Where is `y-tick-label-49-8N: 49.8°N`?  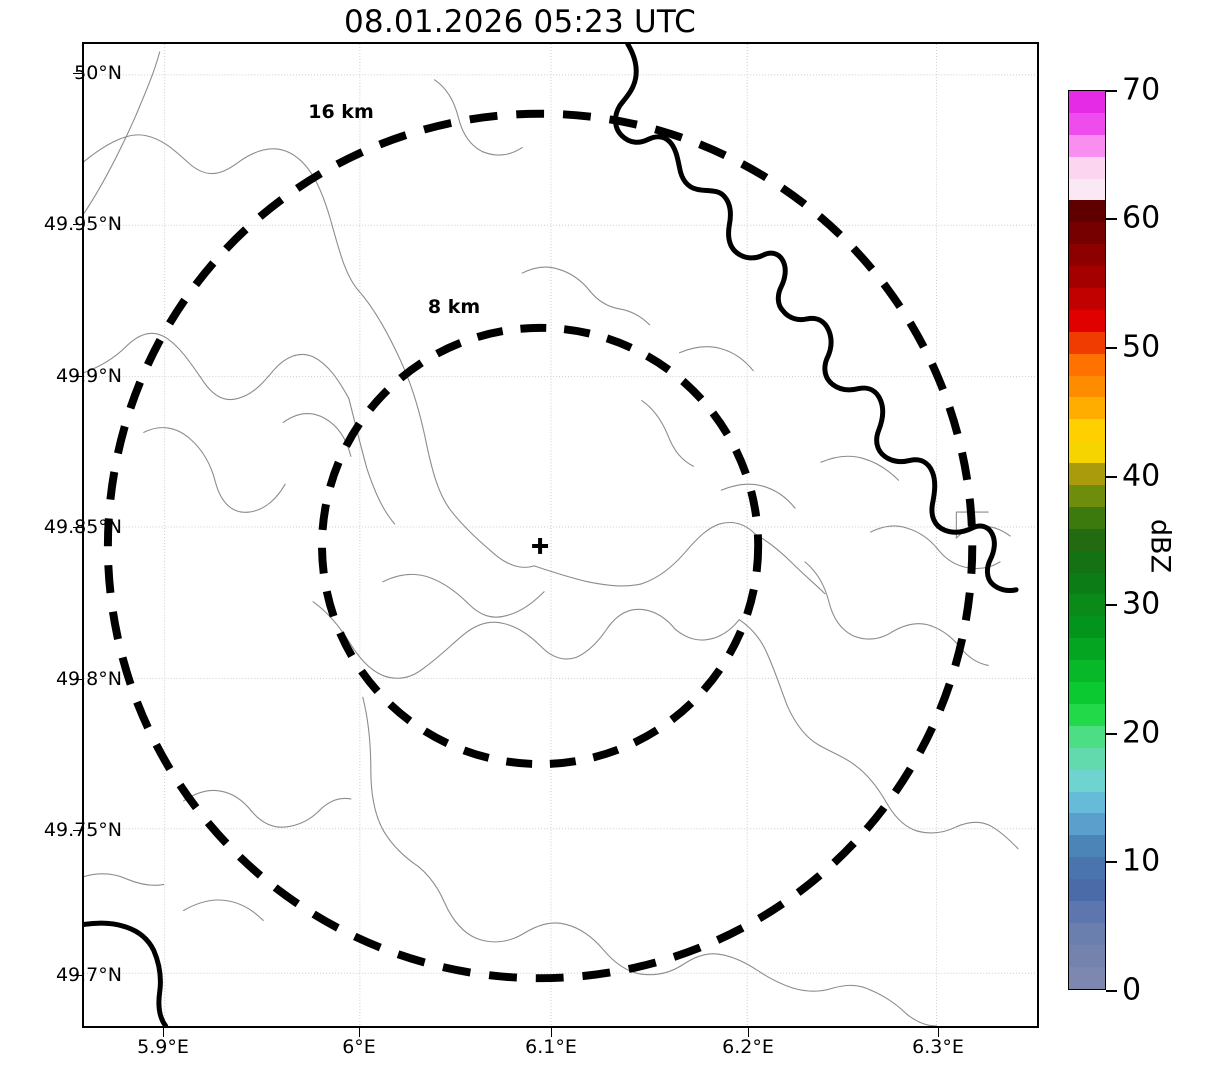 y-tick-label-49-8N: 49.8°N is located at coordinates (88, 679).